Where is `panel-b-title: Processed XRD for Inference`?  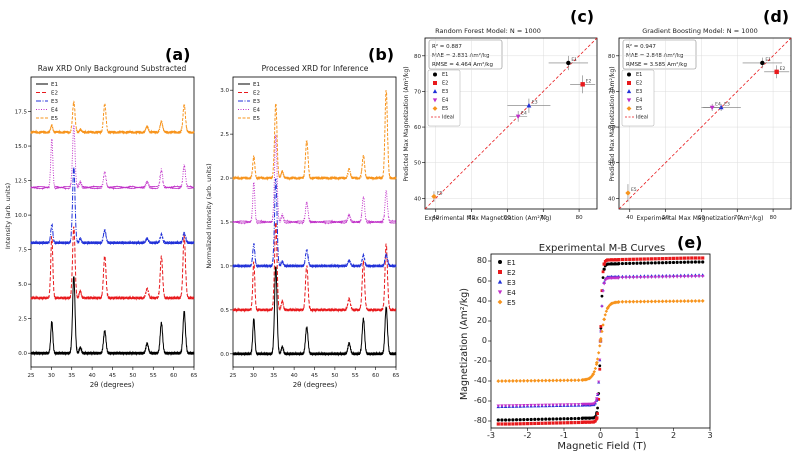 panel-b-title: Processed XRD for Inference is located at coordinates (315, 68).